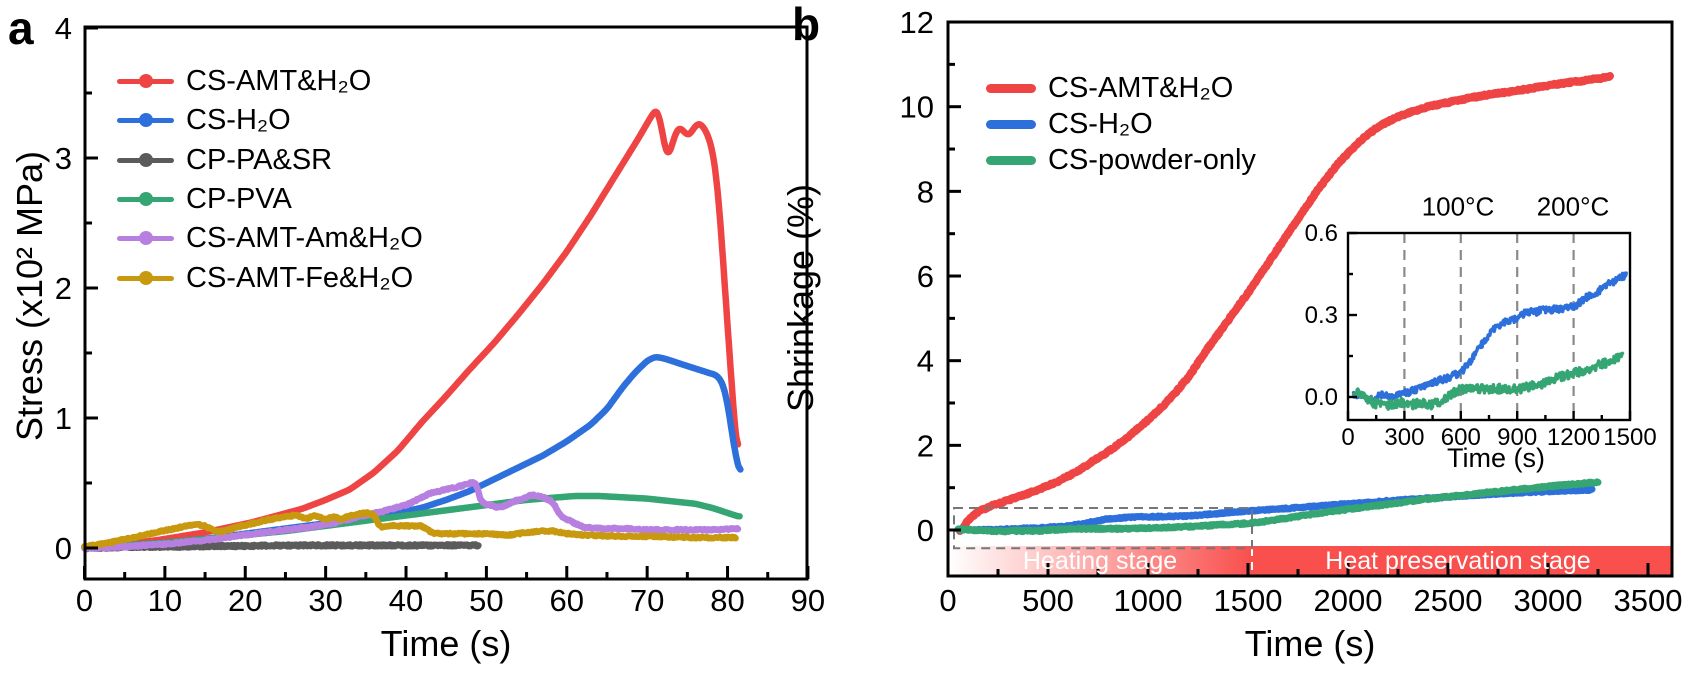 The image size is (1700, 678). I want to click on x-tick-label: 2500, so click(1448, 600).